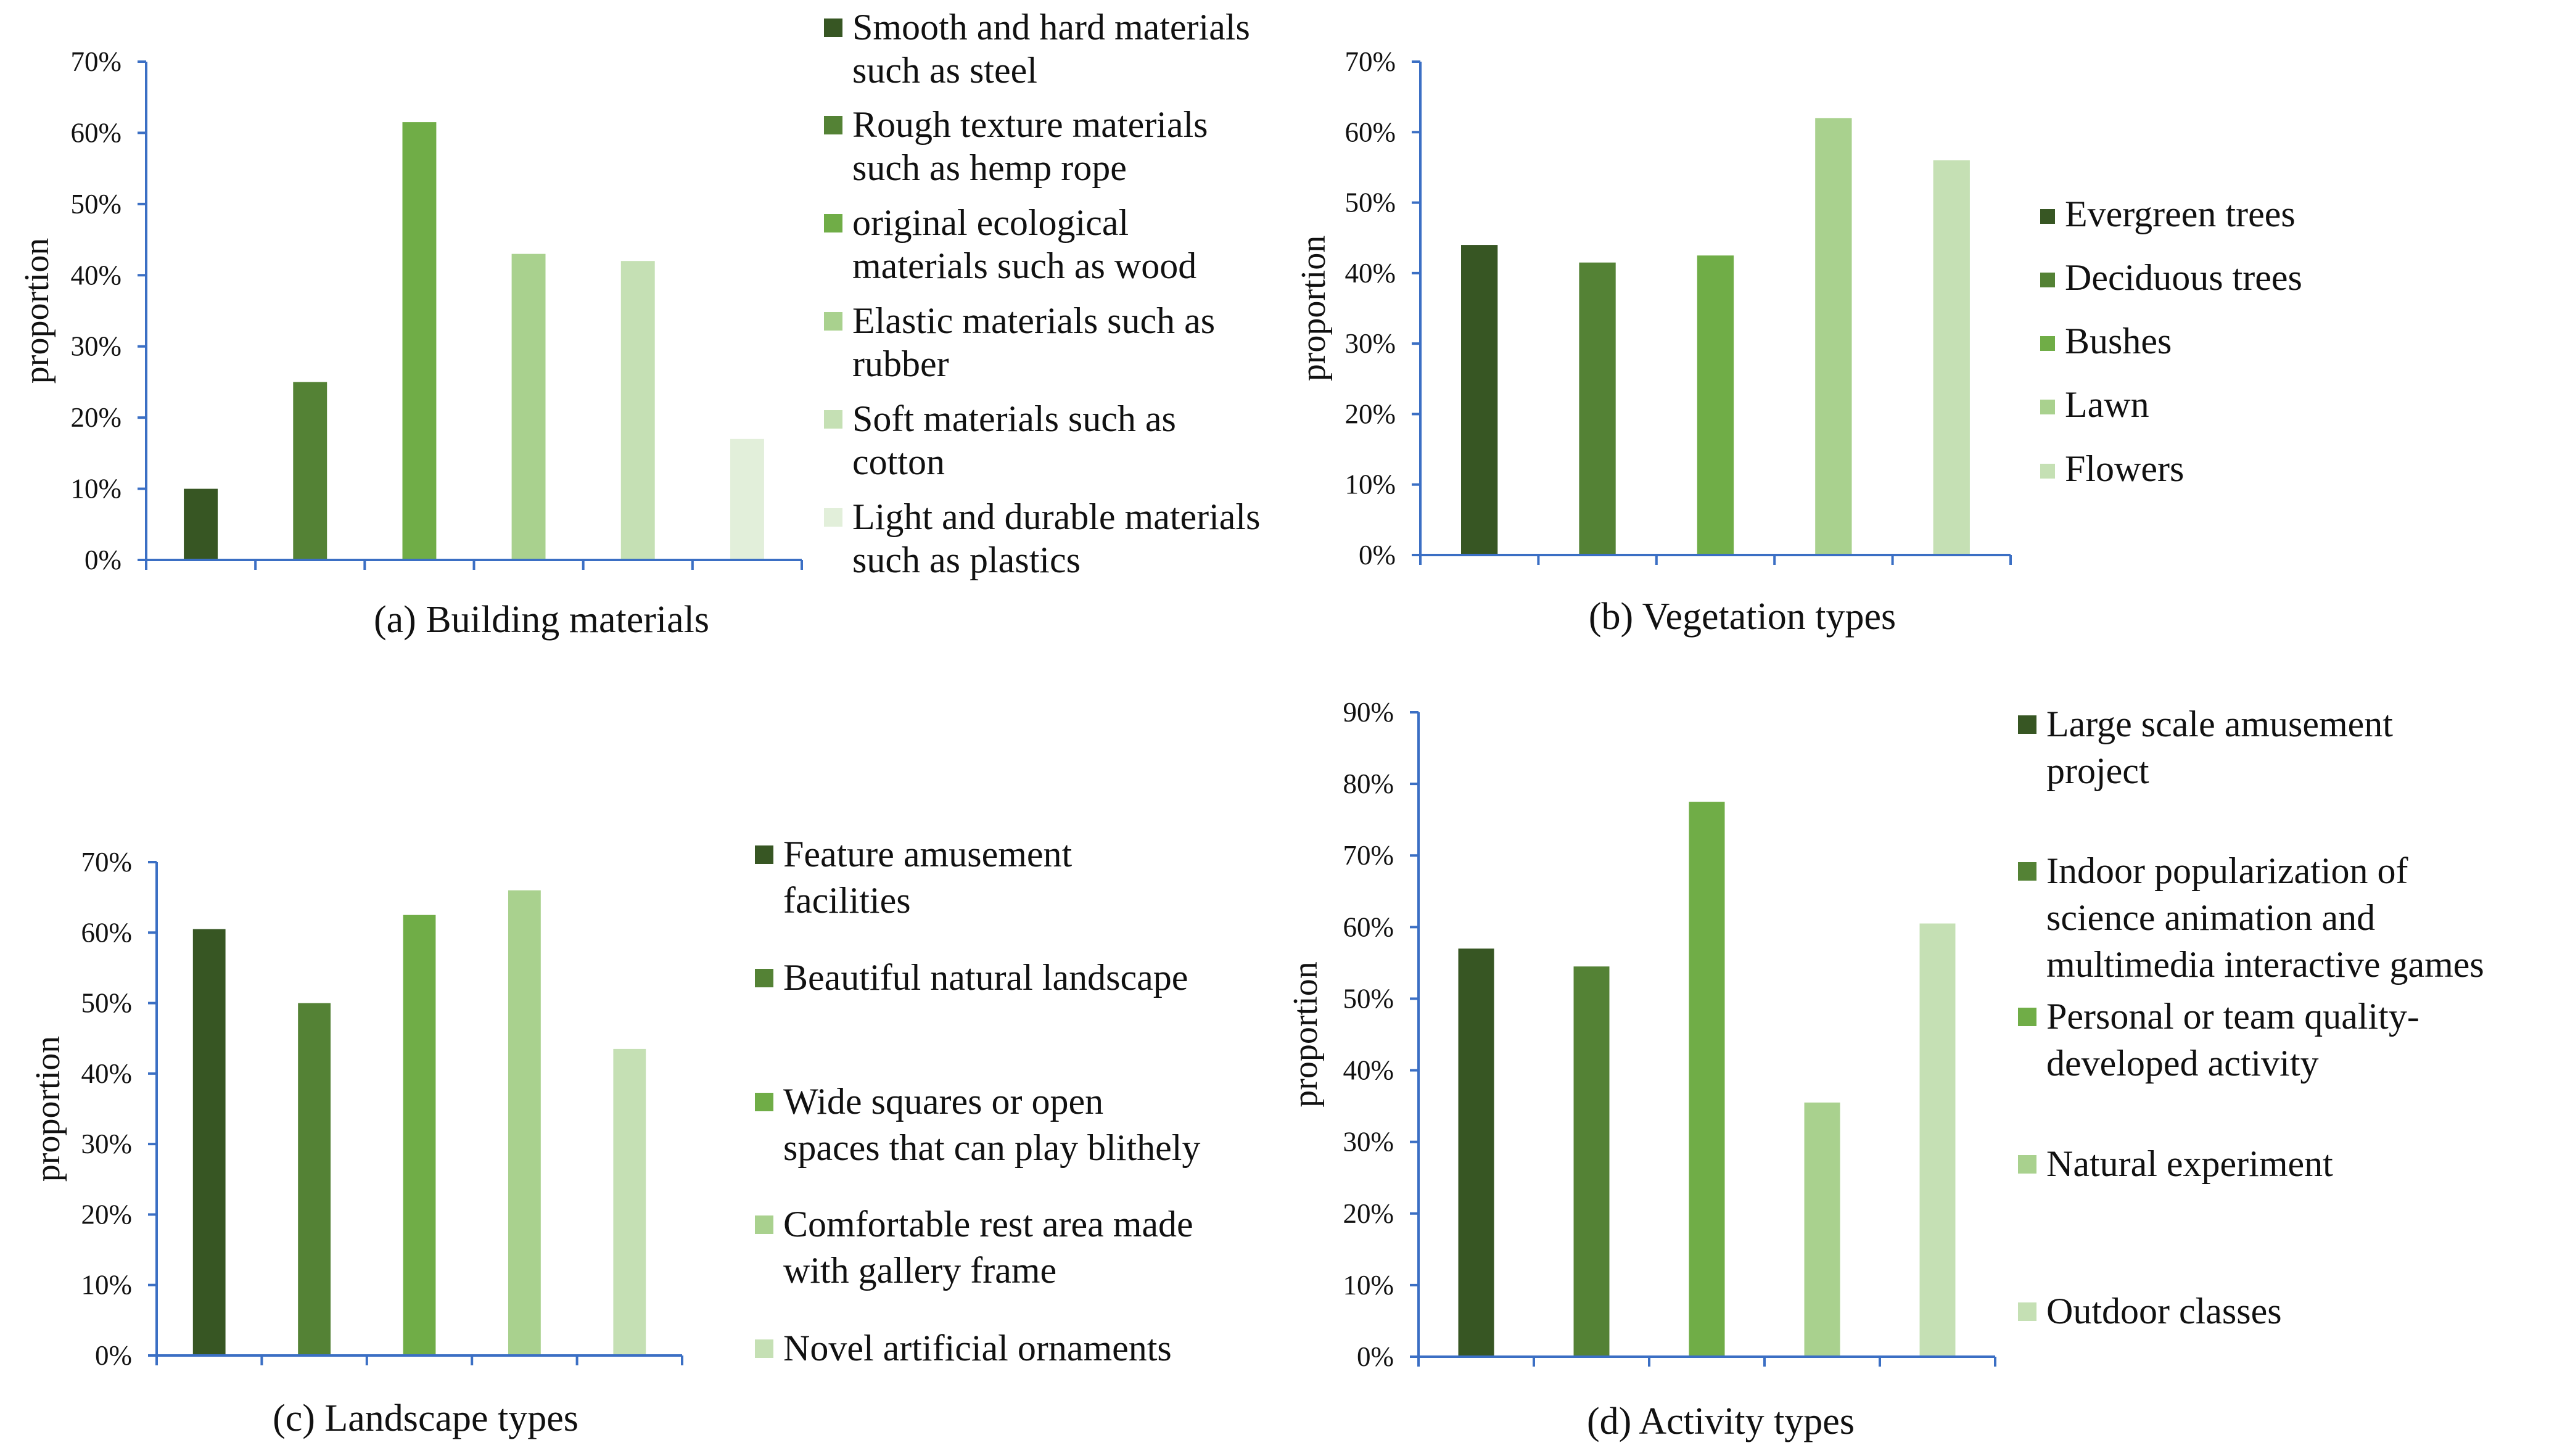 Image resolution: width=2549 pixels, height=1456 pixels. I want to click on chart-caption: (a) Building materials, so click(541, 620).